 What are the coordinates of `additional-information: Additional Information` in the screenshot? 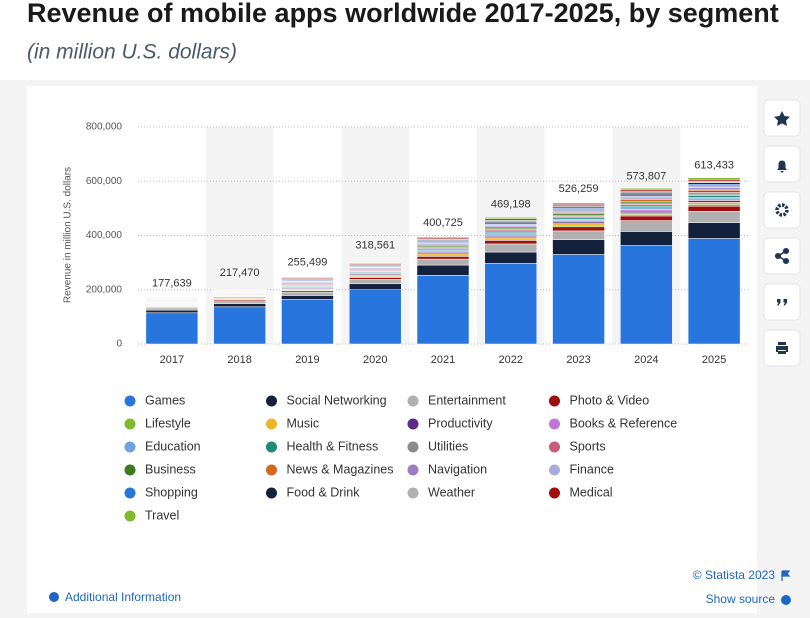 It's located at (123, 597).